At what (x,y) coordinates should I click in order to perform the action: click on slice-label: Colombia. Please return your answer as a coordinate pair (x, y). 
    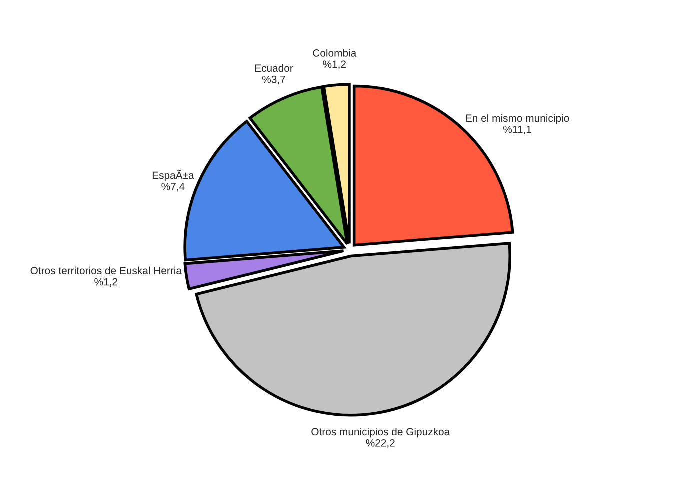
    Looking at the image, I should click on (335, 53).